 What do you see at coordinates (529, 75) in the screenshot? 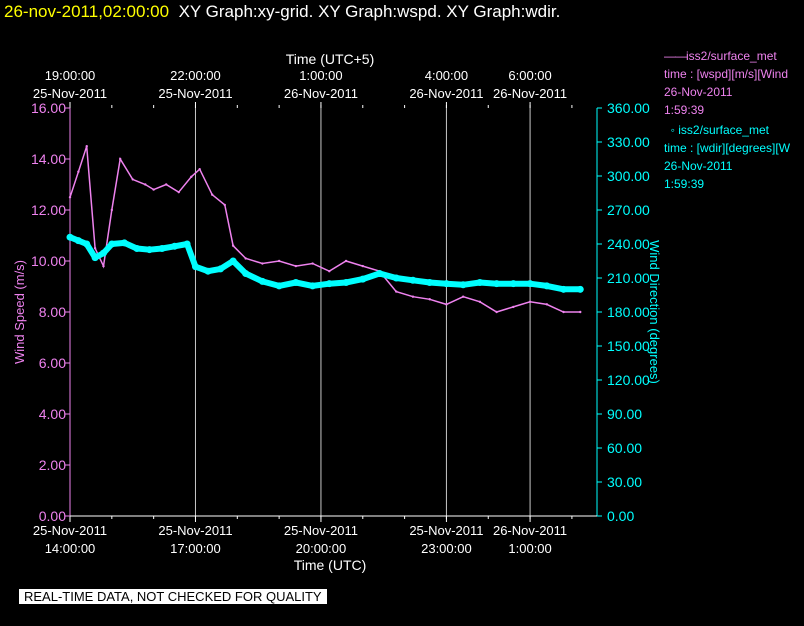
I see `x-top-tick-time: 6:00:00` at bounding box center [529, 75].